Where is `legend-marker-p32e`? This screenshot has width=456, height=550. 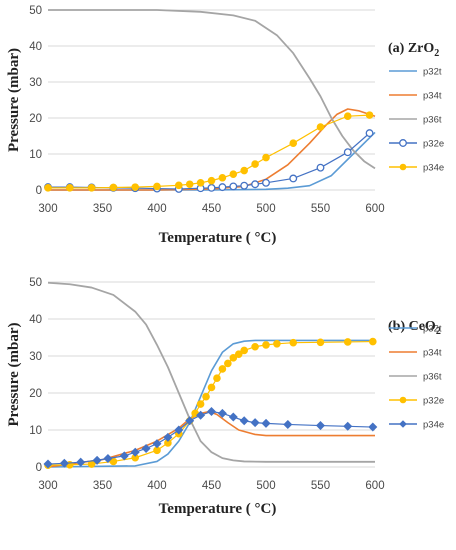 legend-marker-p32e is located at coordinates (403, 400).